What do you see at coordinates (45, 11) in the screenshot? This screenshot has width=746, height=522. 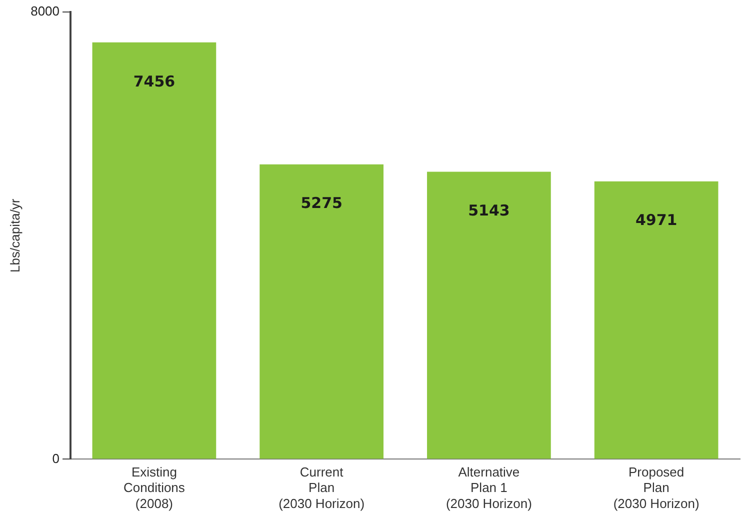 I see `y-tick-label: 8000` at bounding box center [45, 11].